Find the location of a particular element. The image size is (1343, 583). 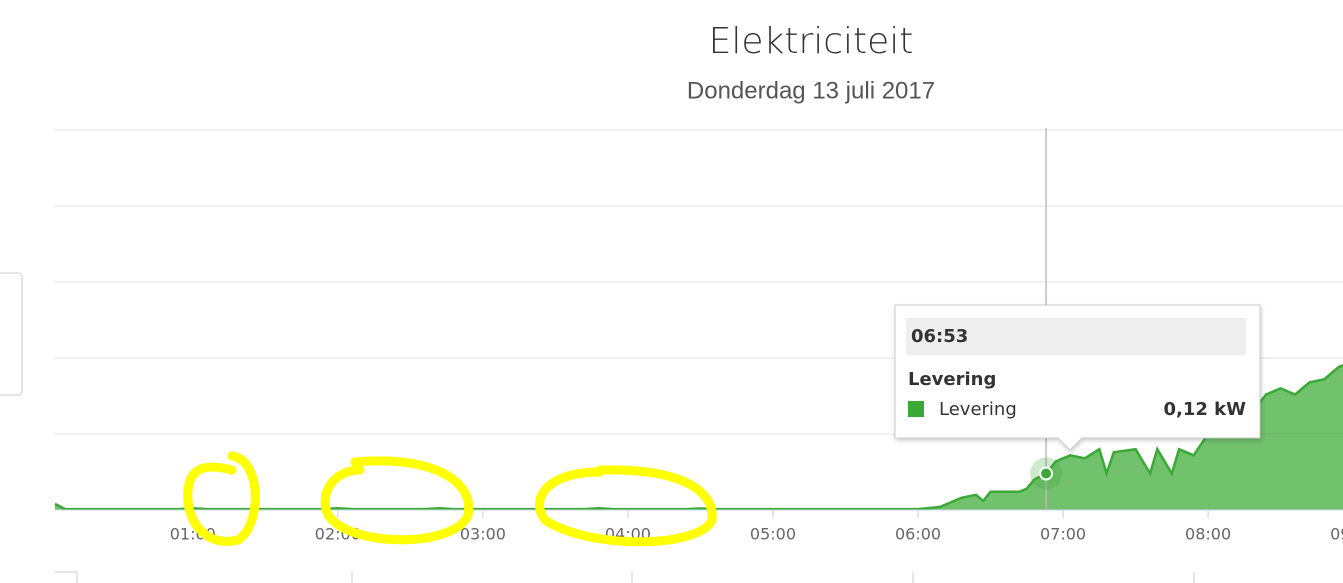

tooltip-series-title: Levering is located at coordinates (952, 379).